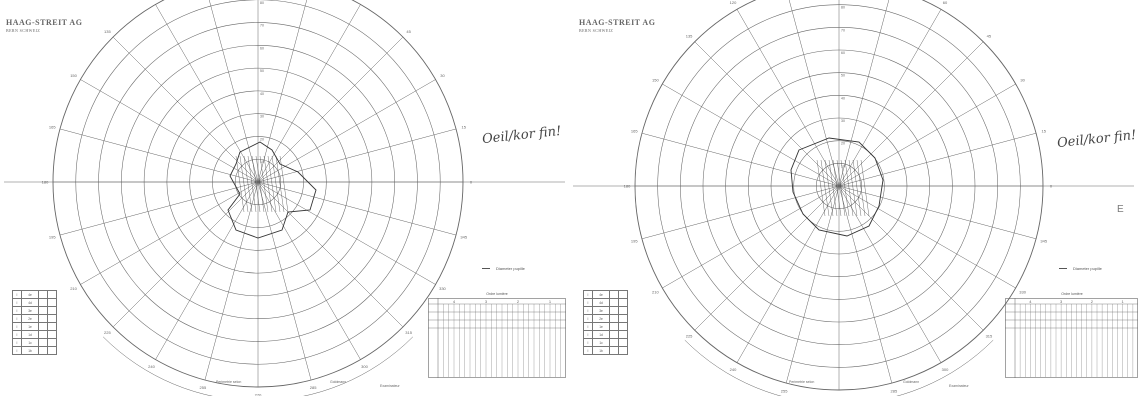 This screenshot has height=396, width=1138. Describe the element at coordinates (843, 76) in the screenshot. I see `ring-label: 50` at that location.